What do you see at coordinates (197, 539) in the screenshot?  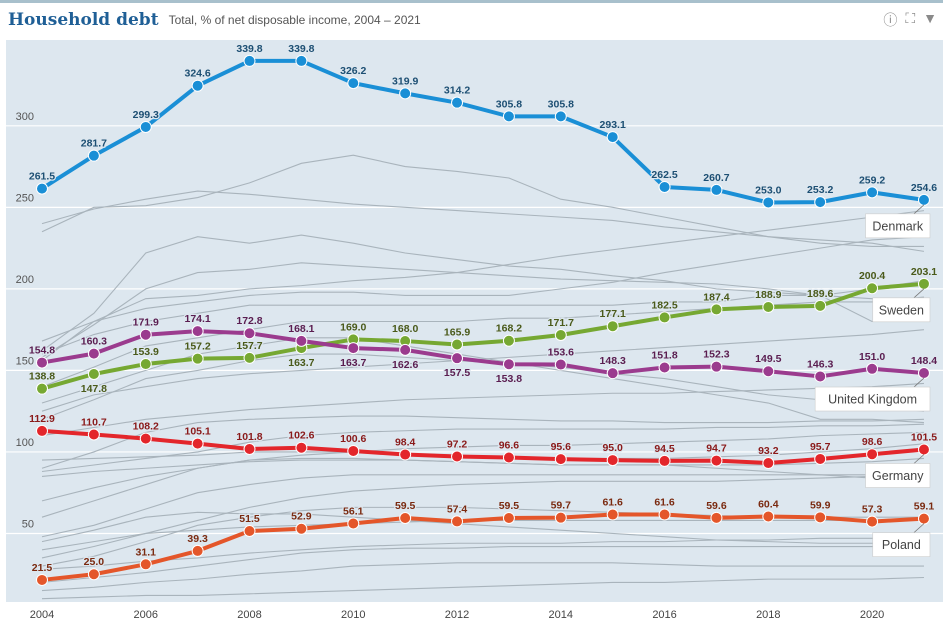 I see `data-label: 39.3` at bounding box center [197, 539].